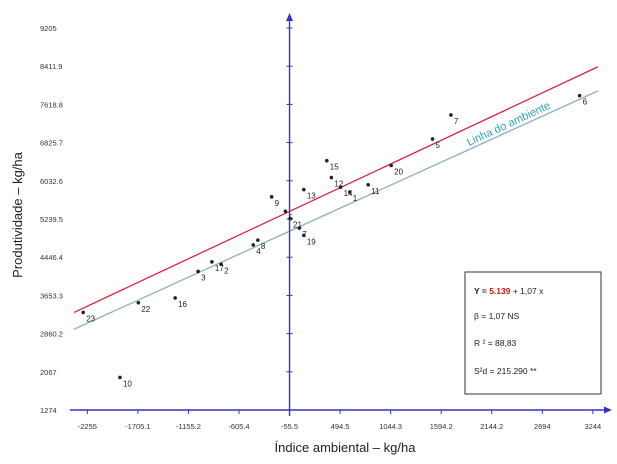  Describe the element at coordinates (51, 104) in the screenshot. I see `y-tick-label: 7618.8` at that location.